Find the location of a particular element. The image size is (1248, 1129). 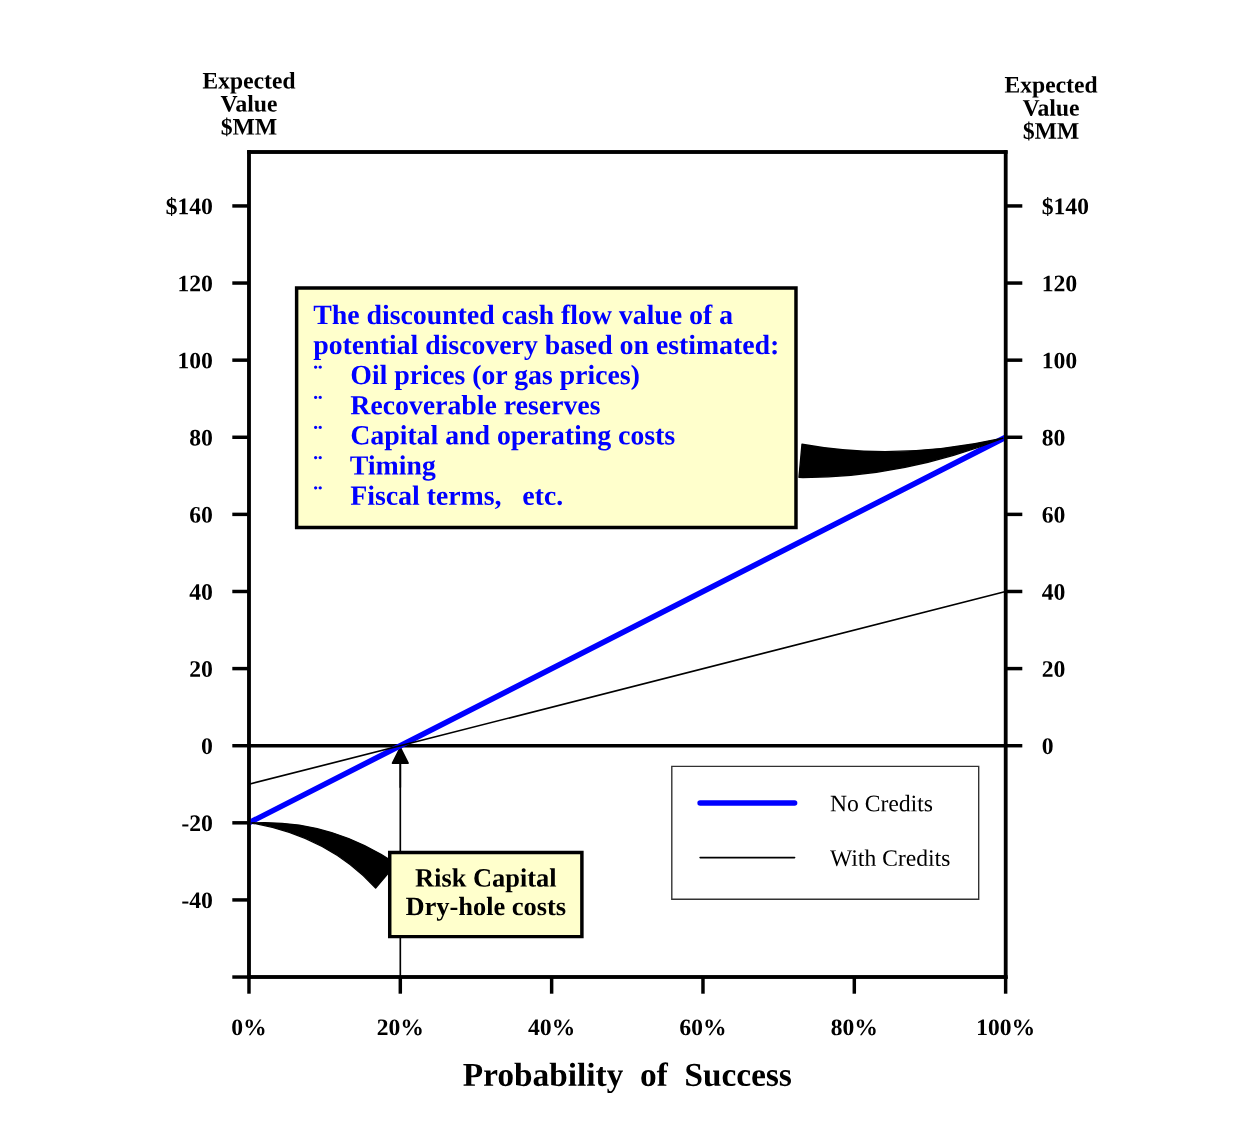

y2-tick-label: 0 is located at coordinates (1047, 746).